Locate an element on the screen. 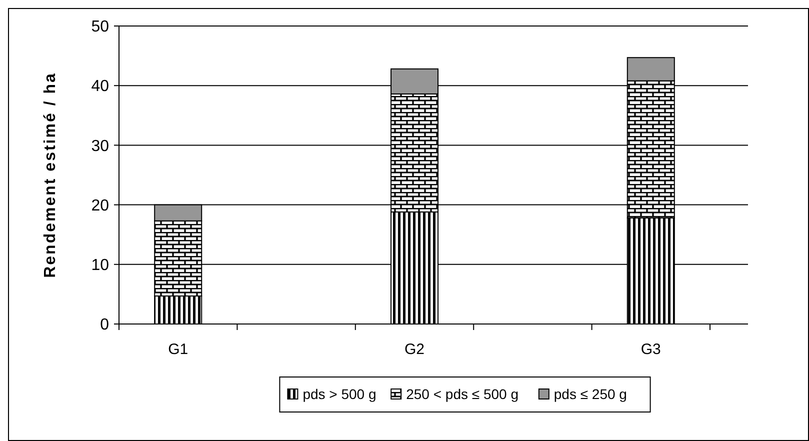 Image resolution: width=809 pixels, height=441 pixels. y-tick-label: 50 is located at coordinates (100, 27).